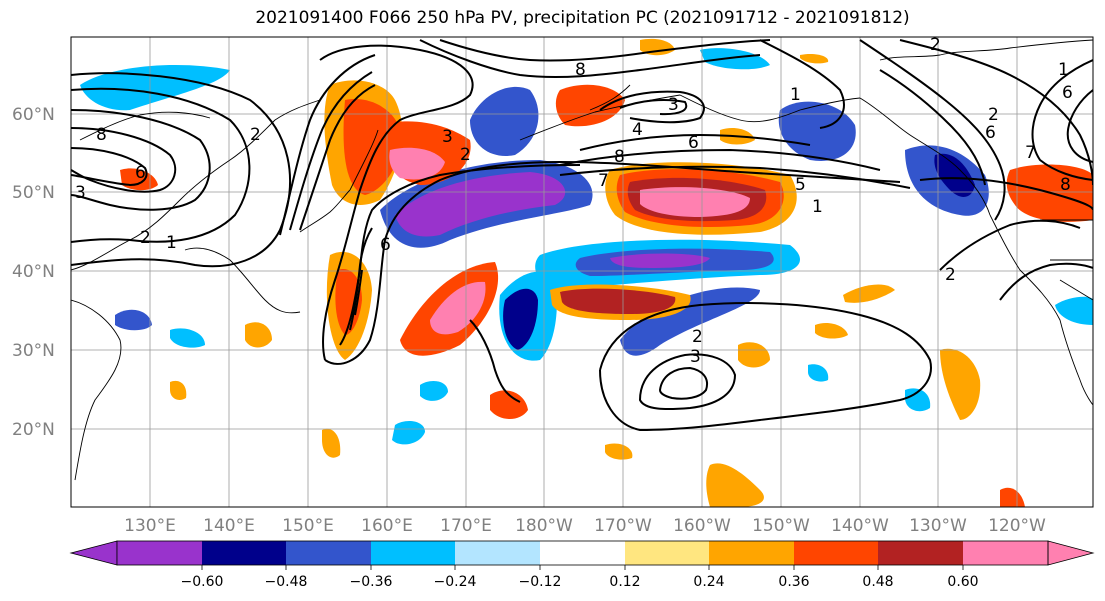 The width and height of the screenshot is (1105, 601). What do you see at coordinates (93, 553) in the screenshot?
I see `colorbar-min-extend` at bounding box center [93, 553].